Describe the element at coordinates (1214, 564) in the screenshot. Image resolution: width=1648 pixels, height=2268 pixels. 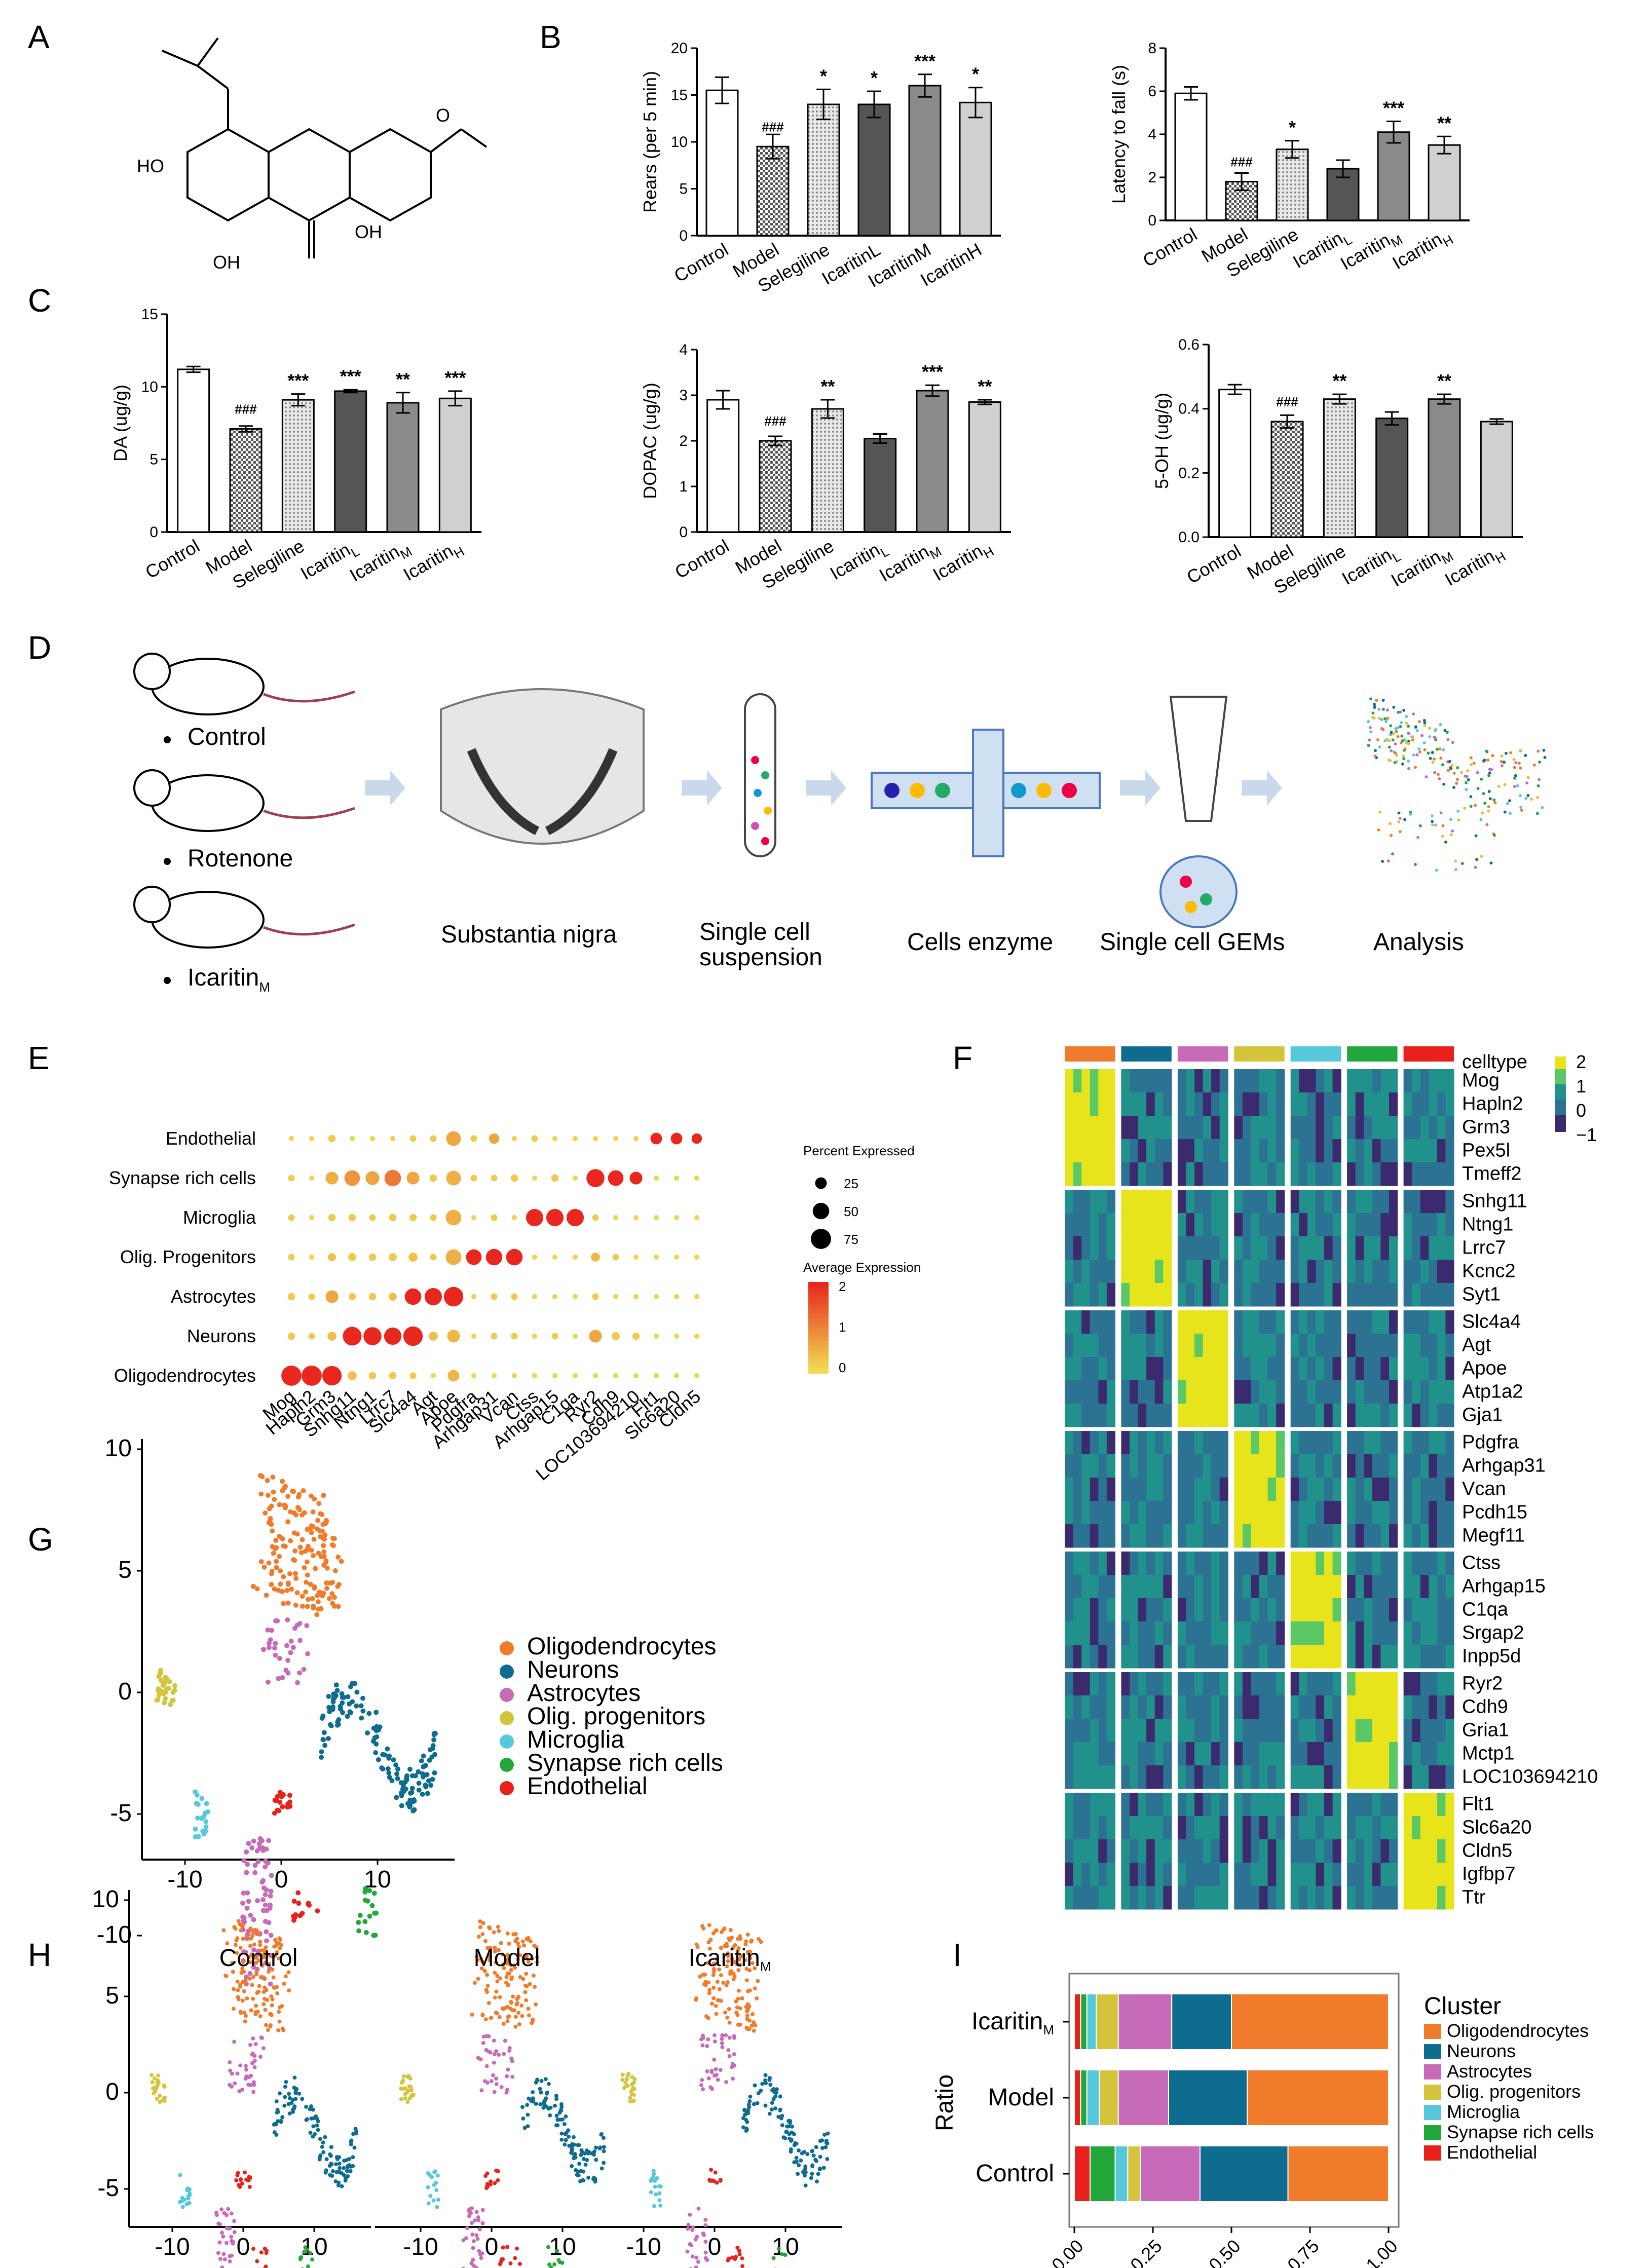
I see `x-tick-label: Control` at that location.